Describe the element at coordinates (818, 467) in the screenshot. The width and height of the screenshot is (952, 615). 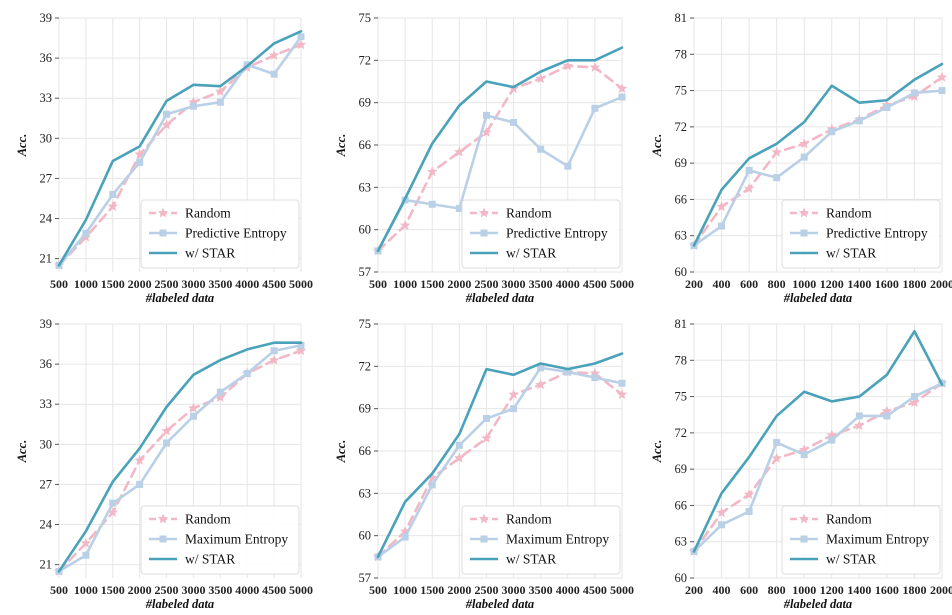
I see `series-line-maximum-entropy` at that location.